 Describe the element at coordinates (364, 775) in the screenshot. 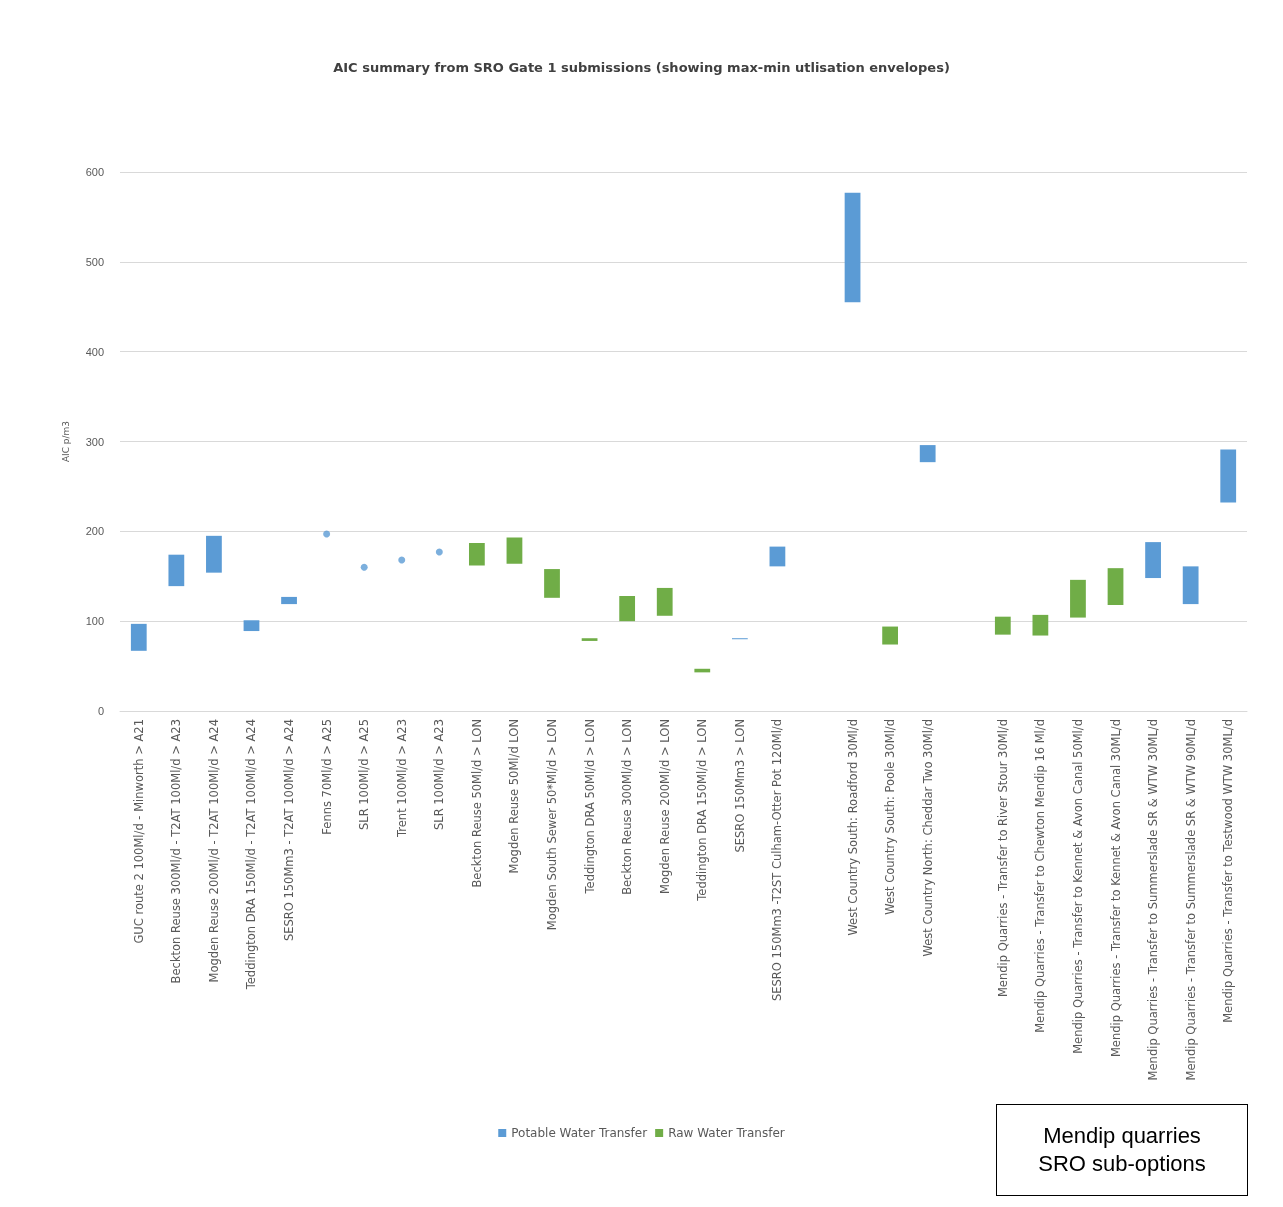

I see `x-tick-label: SLR 100Ml/d > A25` at that location.